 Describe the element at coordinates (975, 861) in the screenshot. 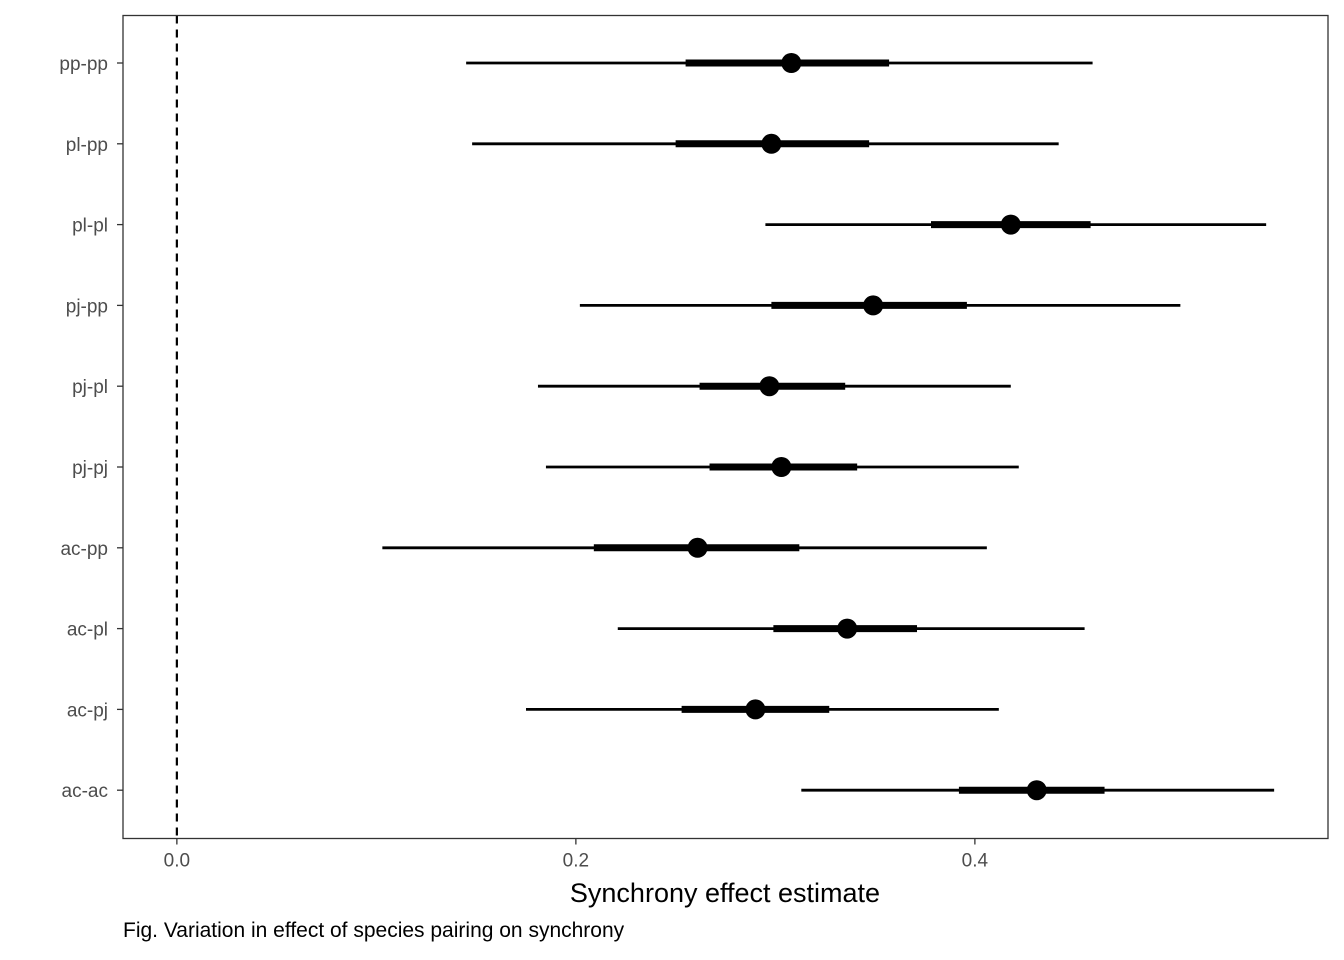

I see `x-tick-label: 0.4` at that location.